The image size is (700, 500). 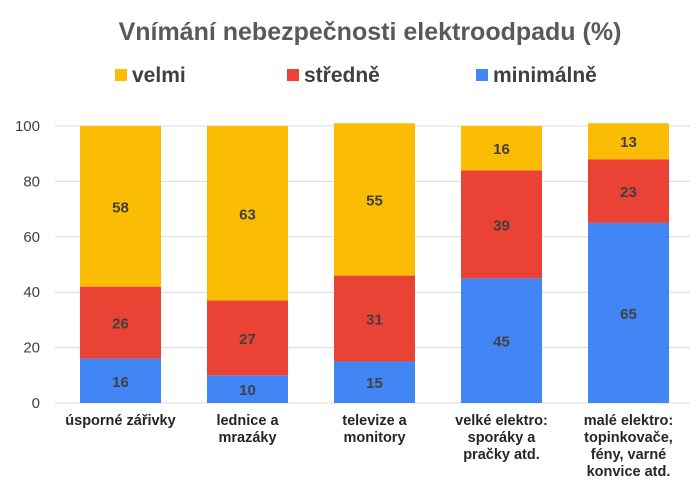 I want to click on data-label: 31, so click(x=374, y=320).